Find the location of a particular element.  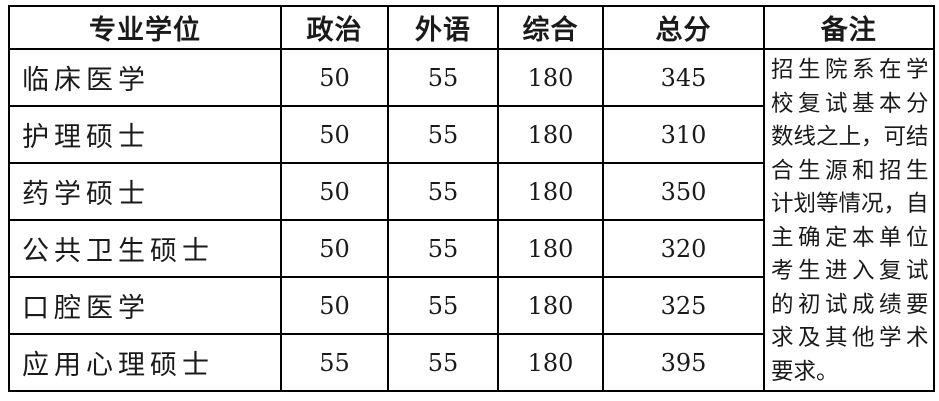

score-cell: 395 is located at coordinates (683, 362).